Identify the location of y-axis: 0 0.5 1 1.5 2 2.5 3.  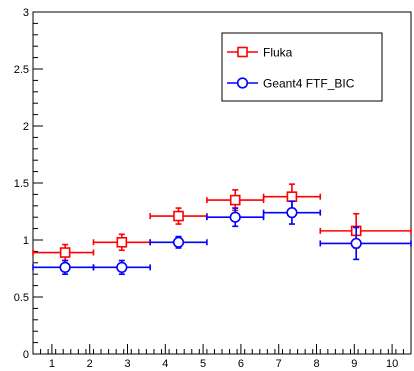
(28, 184).